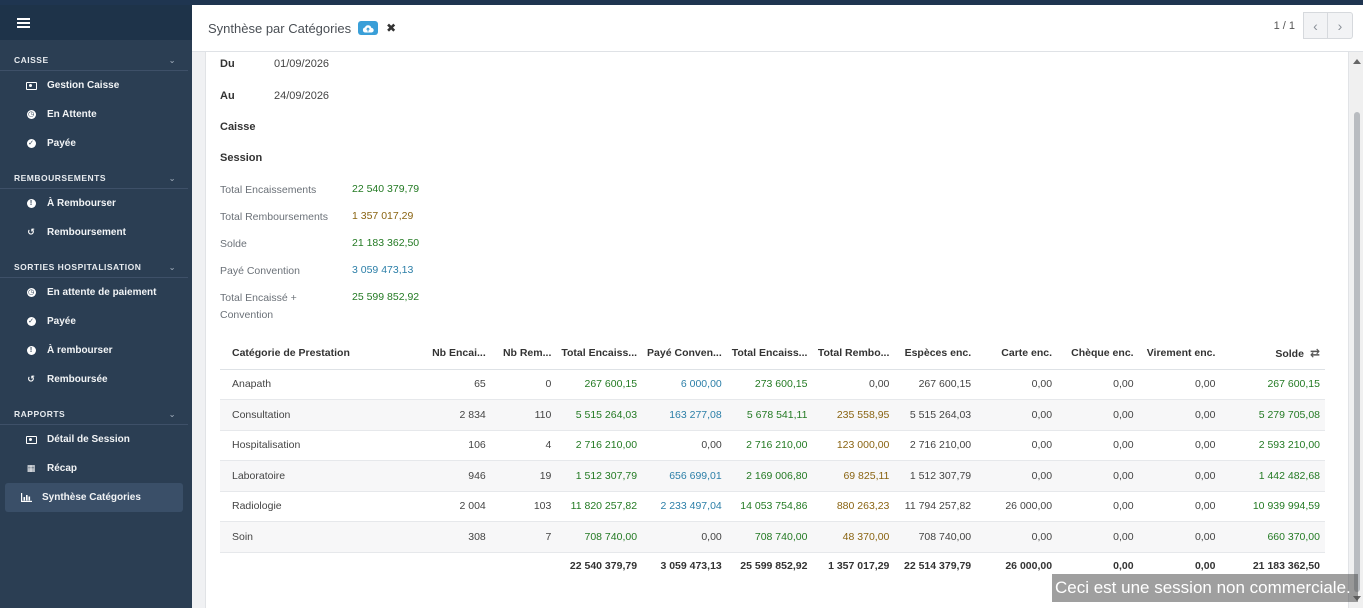 This screenshot has width=1363, height=608. What do you see at coordinates (853, 537) in the screenshot?
I see `value-cell: 48 370,00` at bounding box center [853, 537].